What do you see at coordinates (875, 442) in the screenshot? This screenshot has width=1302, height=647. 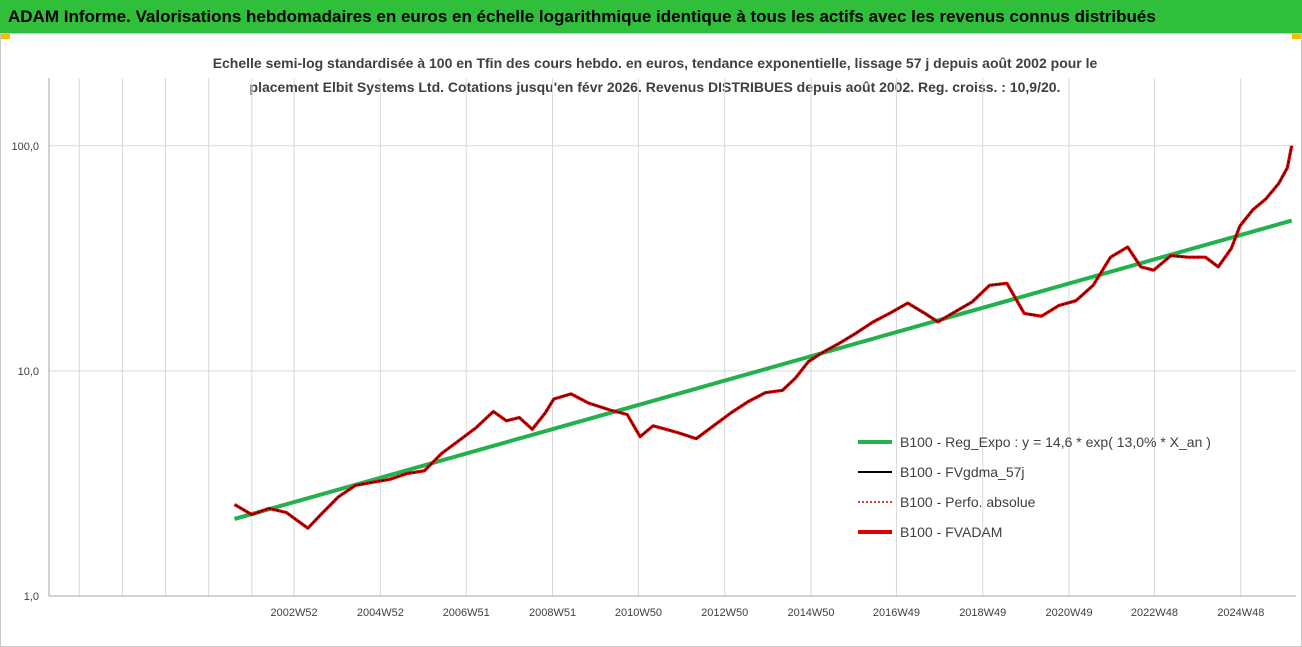 I see `legend-swatch-regression` at bounding box center [875, 442].